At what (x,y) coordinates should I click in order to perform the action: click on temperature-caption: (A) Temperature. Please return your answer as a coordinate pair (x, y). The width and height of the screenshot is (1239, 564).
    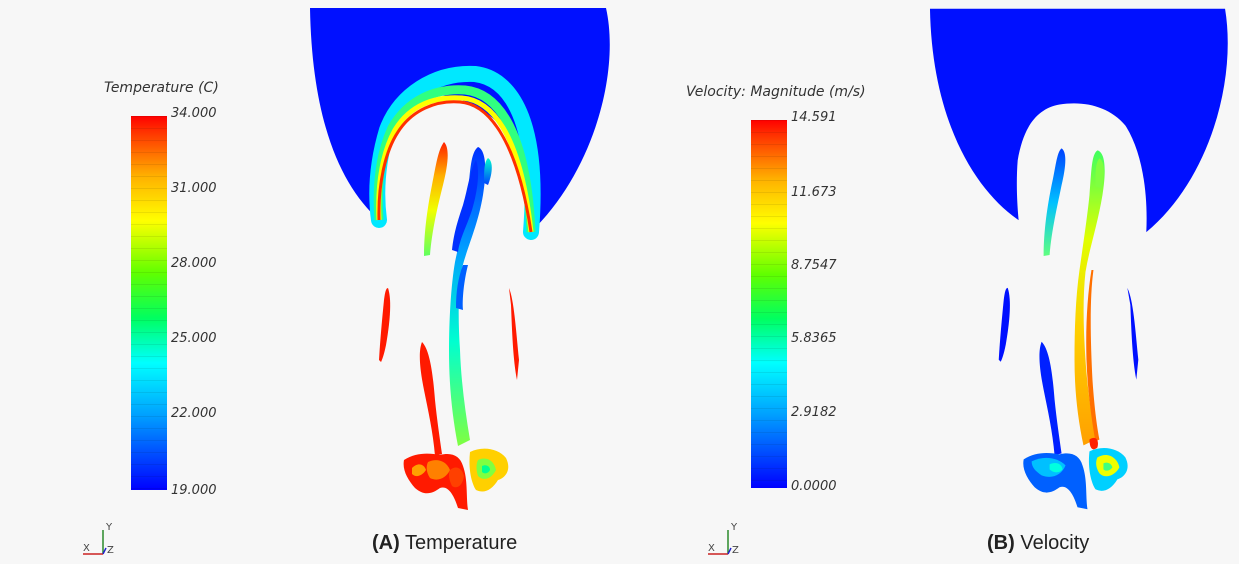
    Looking at the image, I should click on (444, 543).